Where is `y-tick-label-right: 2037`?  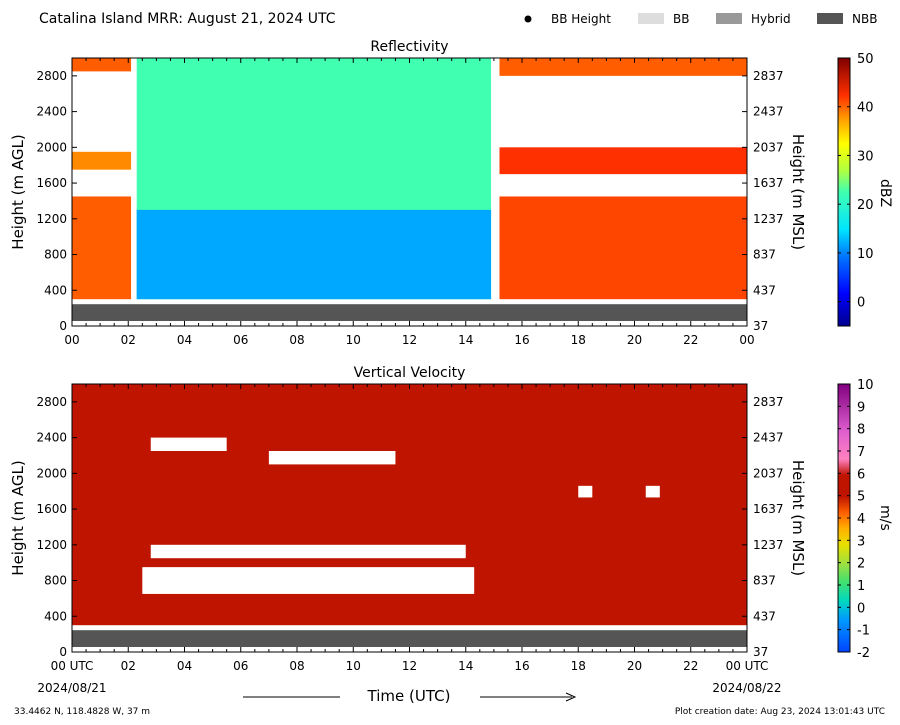 y-tick-label-right: 2037 is located at coordinates (768, 473).